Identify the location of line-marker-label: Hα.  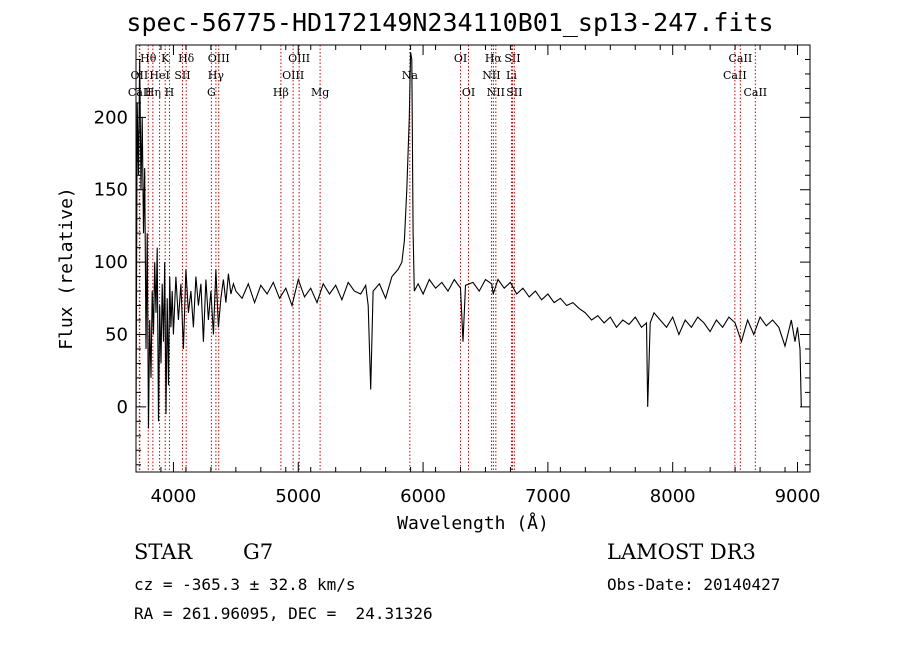
(494, 58).